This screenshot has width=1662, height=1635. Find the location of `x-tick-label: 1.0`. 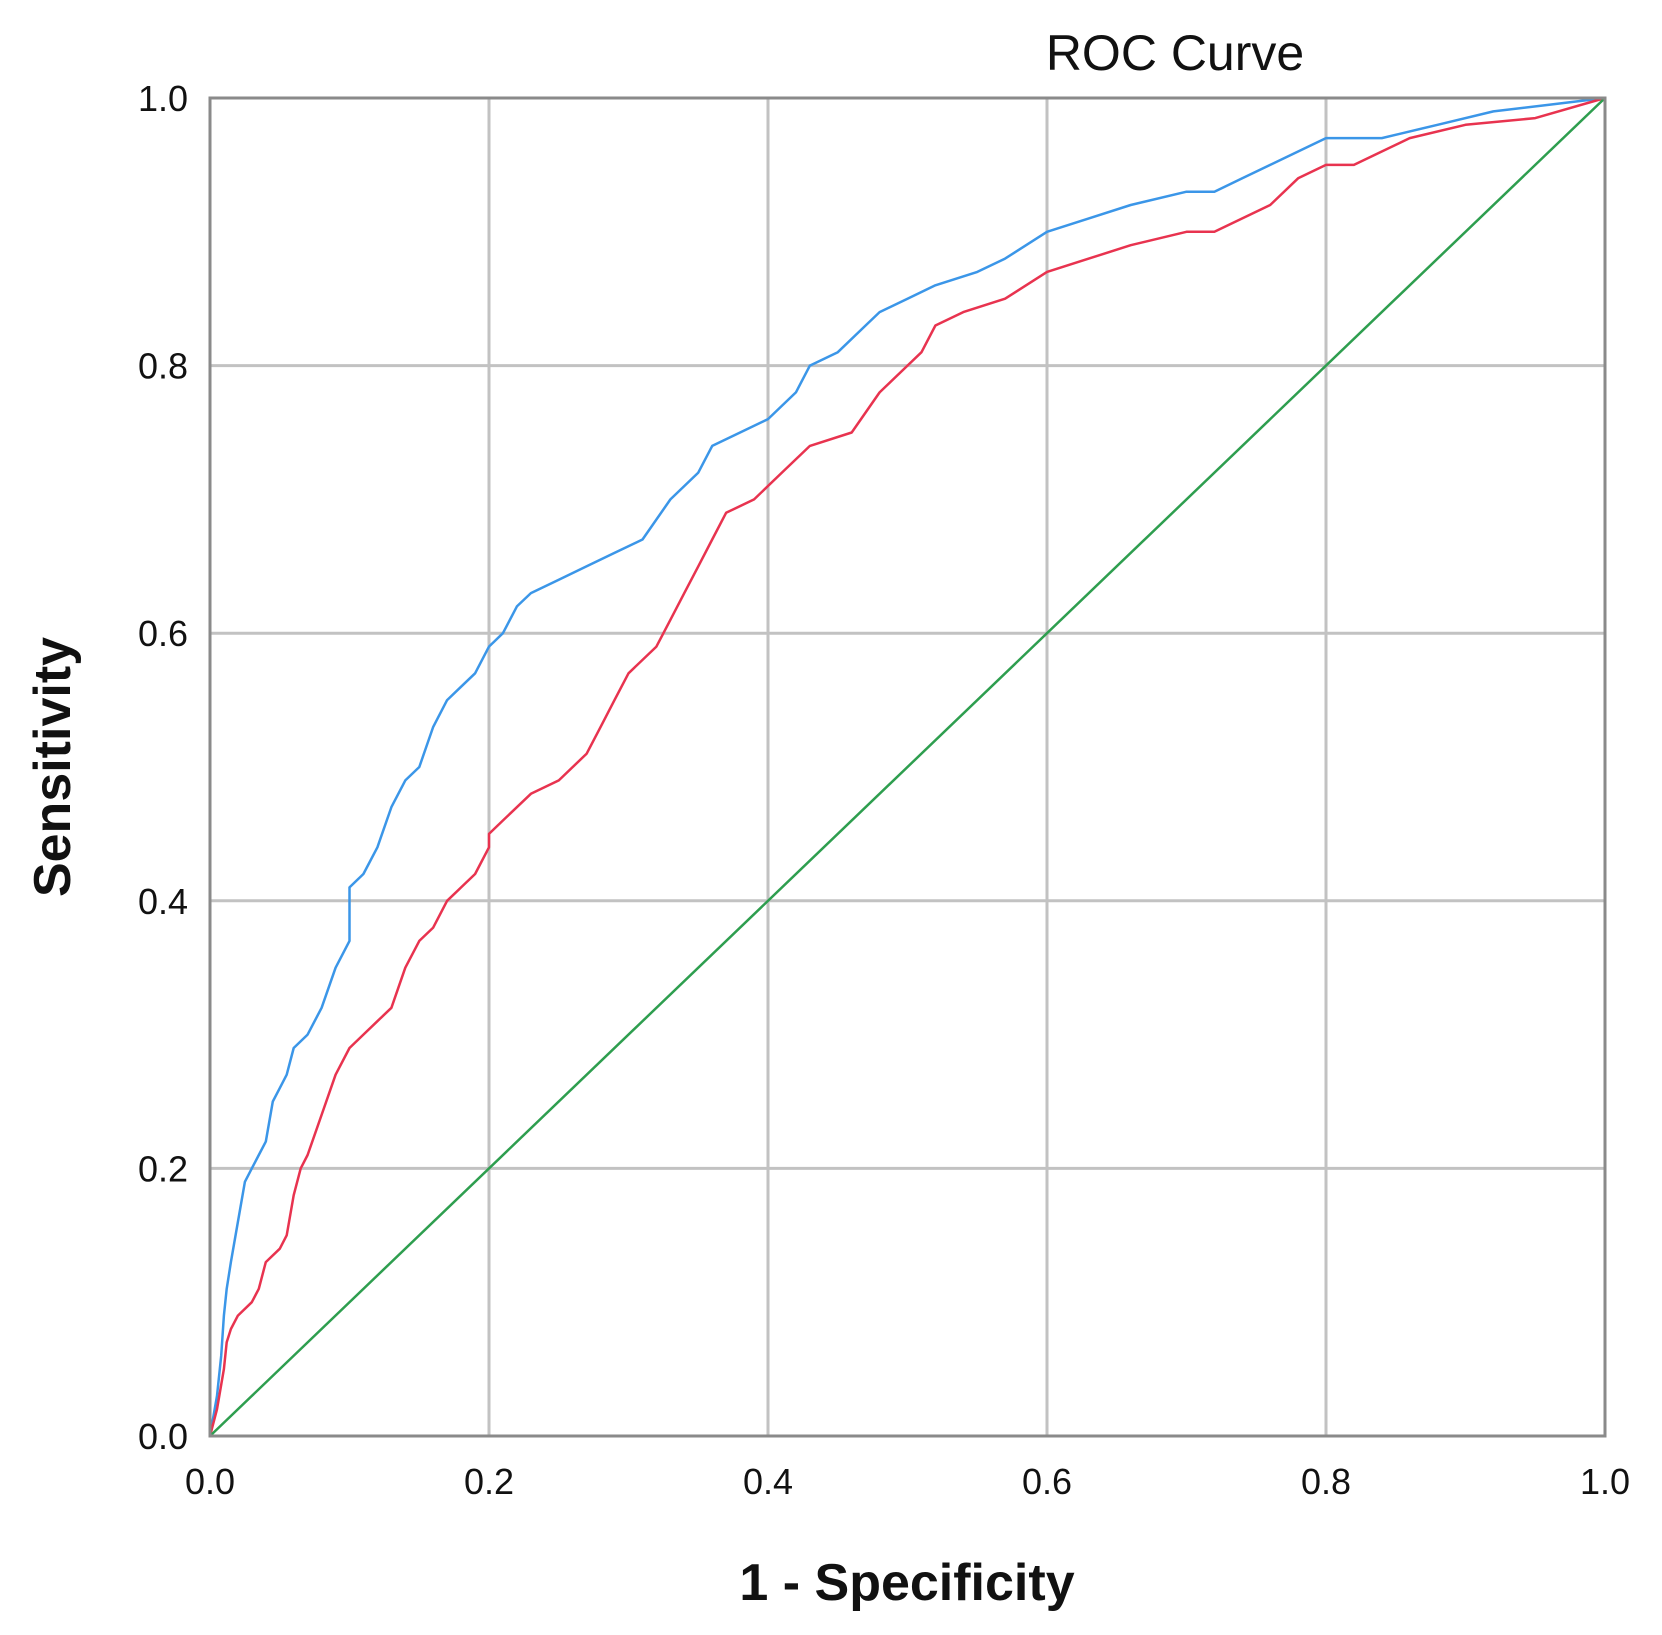

x-tick-label: 1.0 is located at coordinates (1605, 1481).